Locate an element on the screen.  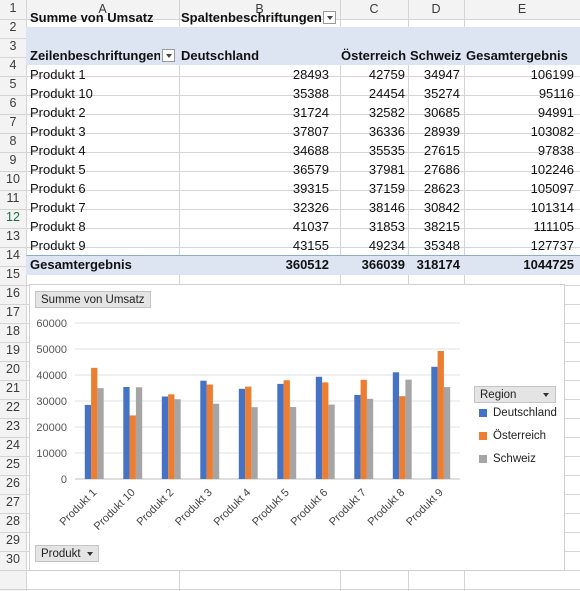
row-labels-filter-dropdown is located at coordinates (168, 55).